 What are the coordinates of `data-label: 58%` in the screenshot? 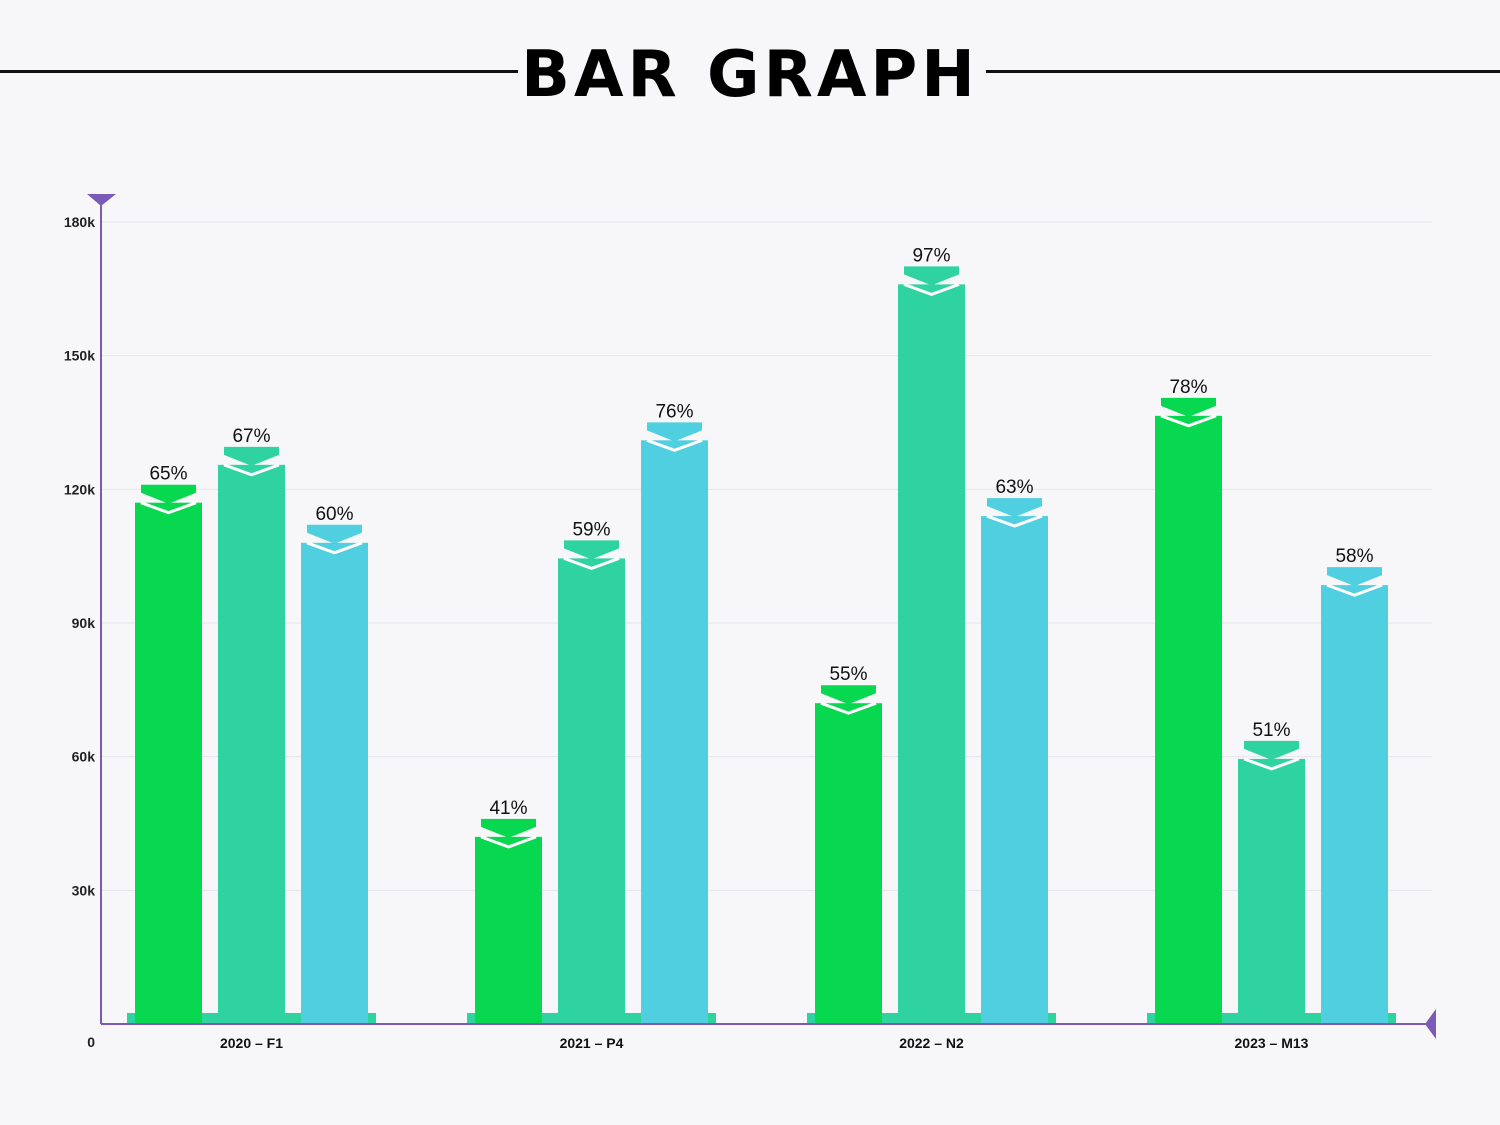 It's located at (1354, 556).